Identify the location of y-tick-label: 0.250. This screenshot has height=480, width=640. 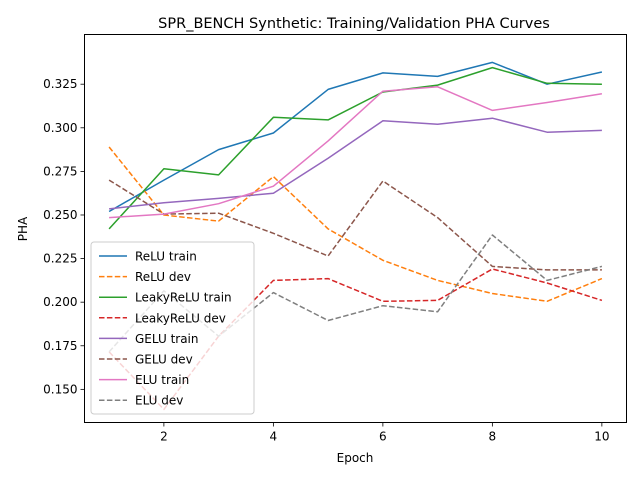
(60, 215).